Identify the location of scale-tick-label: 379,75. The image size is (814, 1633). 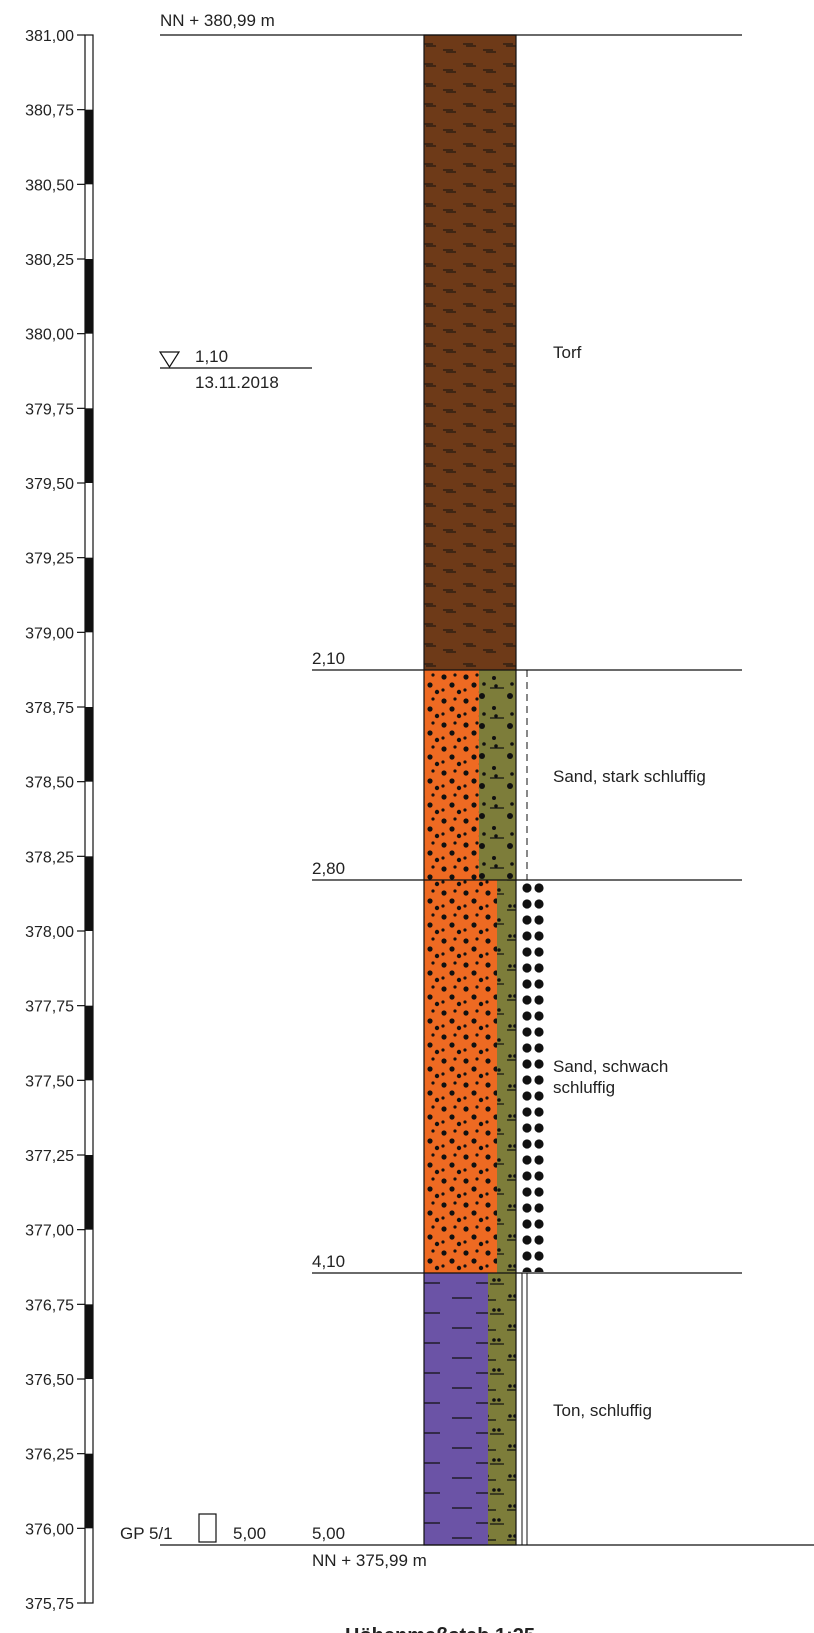
(49, 409).